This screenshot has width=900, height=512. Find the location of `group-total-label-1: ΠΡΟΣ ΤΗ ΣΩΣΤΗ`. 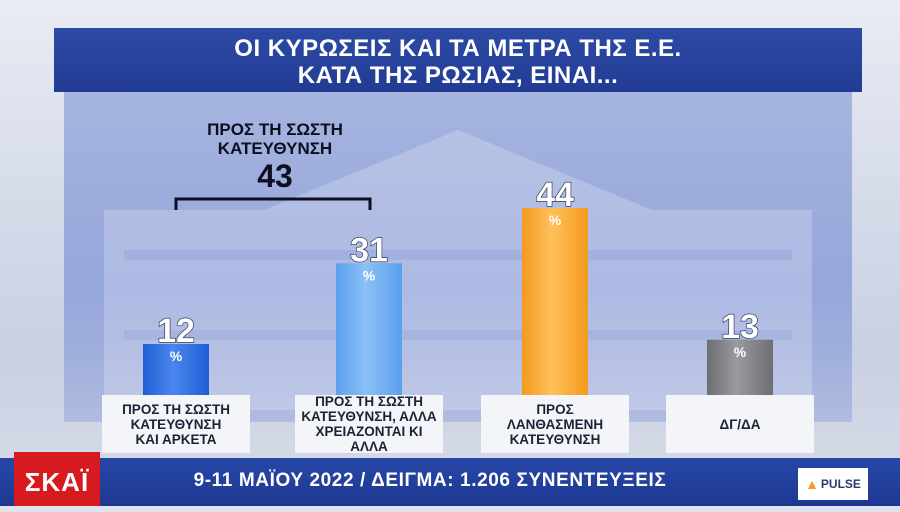

group-total-label-1: ΠΡΟΣ ΤΗ ΣΩΣΤΗ is located at coordinates (275, 129).